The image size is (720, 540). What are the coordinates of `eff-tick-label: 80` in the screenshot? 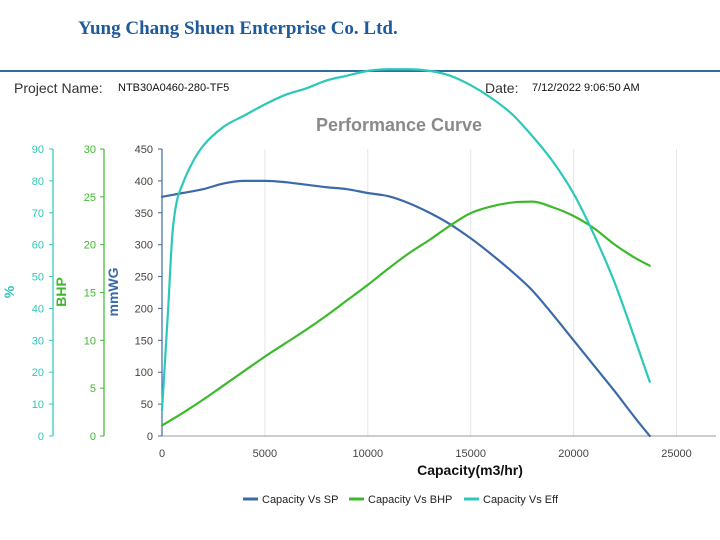 It's located at (38, 182).